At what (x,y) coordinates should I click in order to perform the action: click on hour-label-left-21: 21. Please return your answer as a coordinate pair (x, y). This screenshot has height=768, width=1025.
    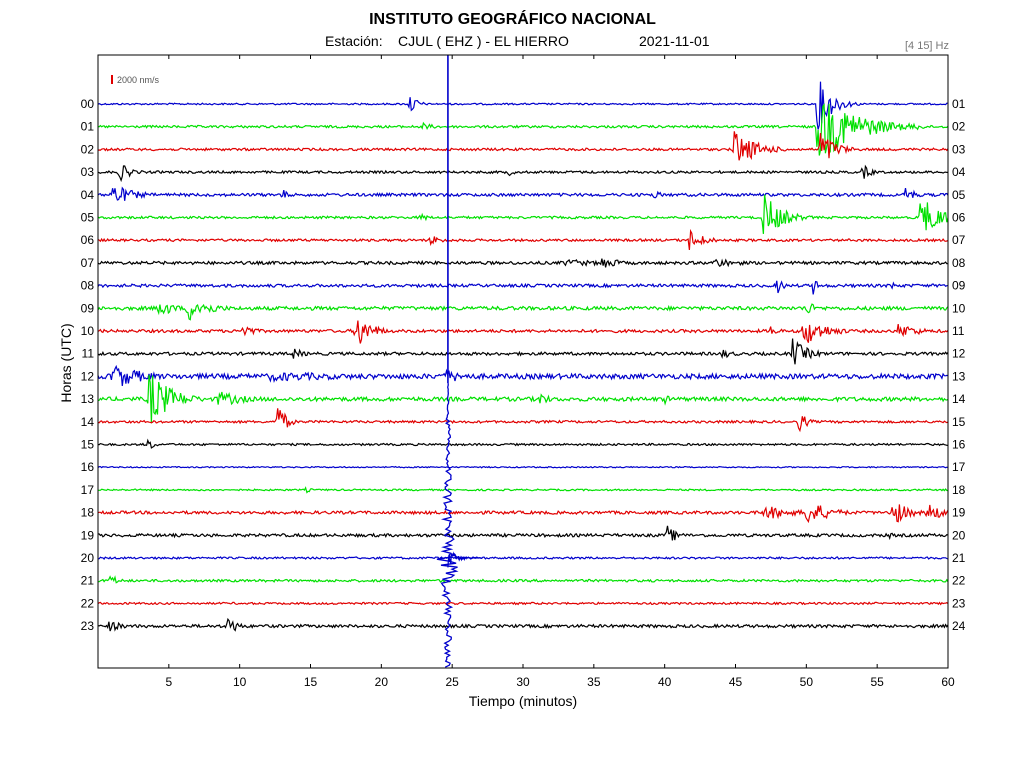
    Looking at the image, I should click on (88, 581).